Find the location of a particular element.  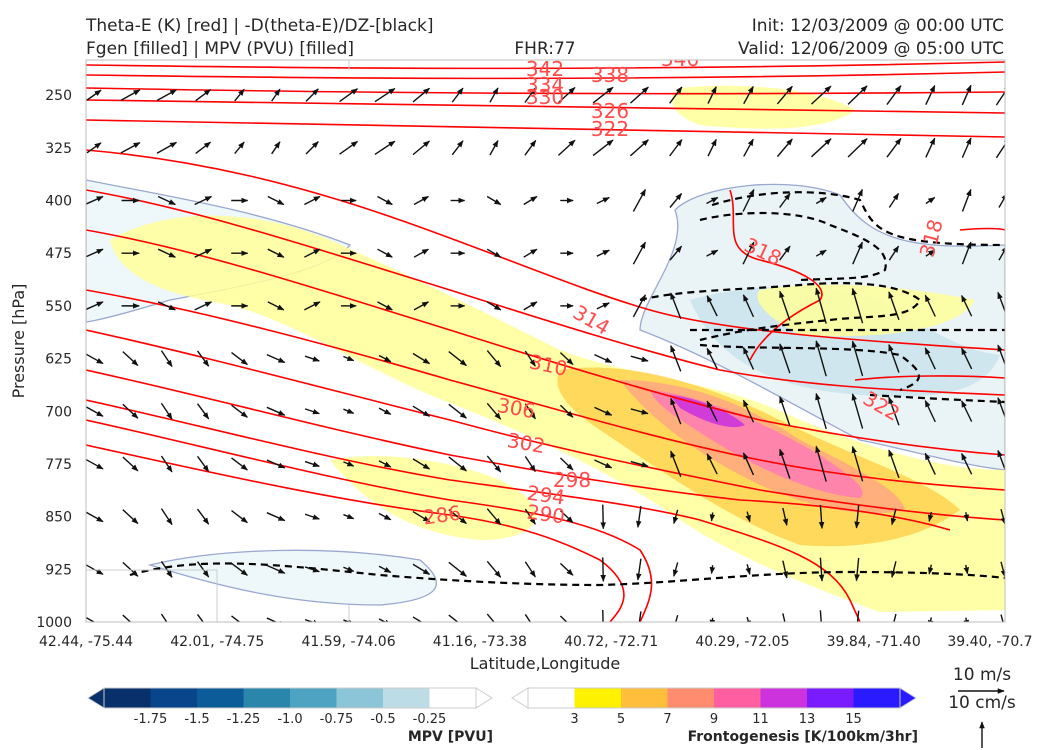

theta-e-label: 322 is located at coordinates (610, 129).